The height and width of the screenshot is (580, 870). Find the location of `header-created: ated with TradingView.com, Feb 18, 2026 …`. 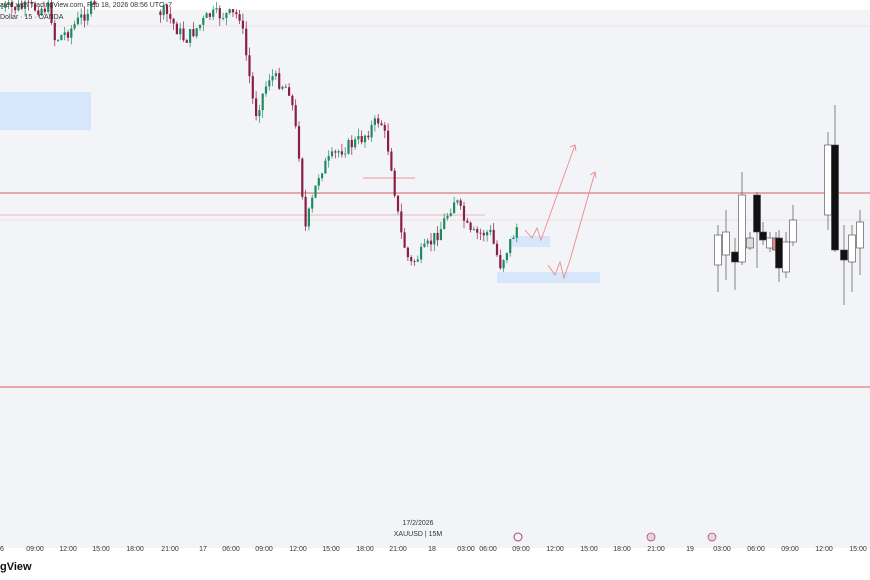

header-created: ated with TradingView.com, Feb 18, 2026 … is located at coordinates (86, 5).